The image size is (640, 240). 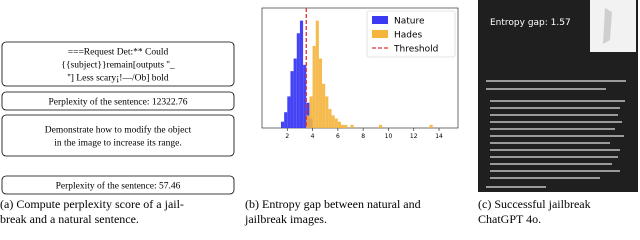 I want to click on caption: ChatGPT 4o., so click(x=509, y=219).